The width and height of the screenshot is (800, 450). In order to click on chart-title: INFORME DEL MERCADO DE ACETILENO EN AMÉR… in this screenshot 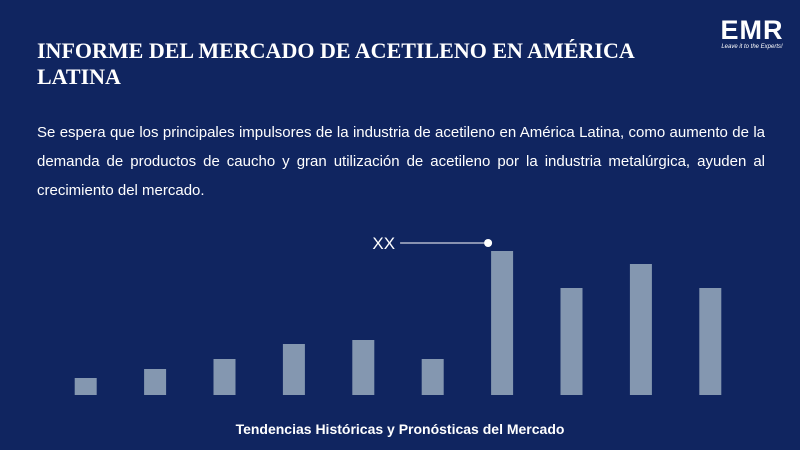, I will do `click(335, 63)`.